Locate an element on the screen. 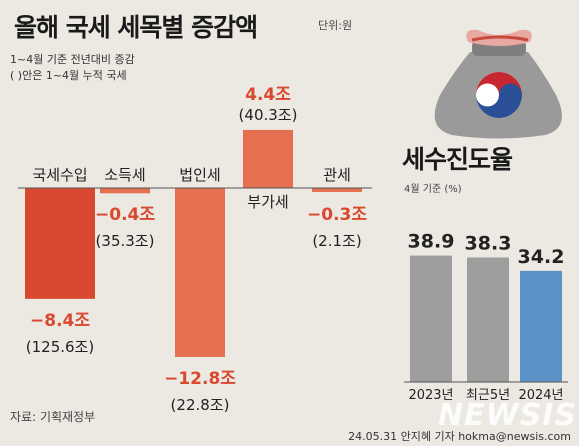  cumulative-label: (2.1조) is located at coordinates (336, 241).